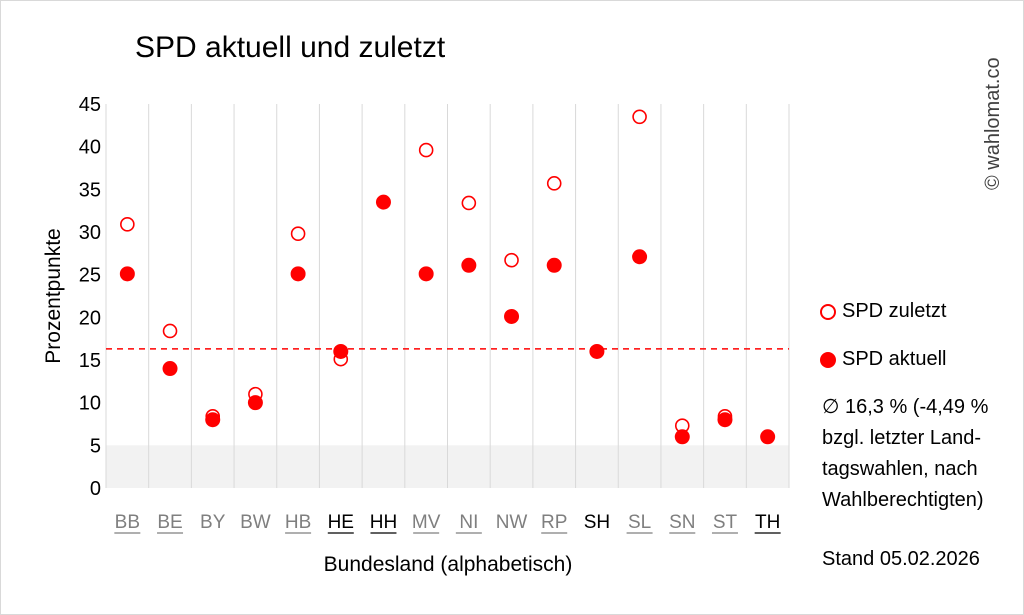  I want to click on y-tick-labels: 0 5 10 15 20 25 30 35 40 45, so click(90, 297).